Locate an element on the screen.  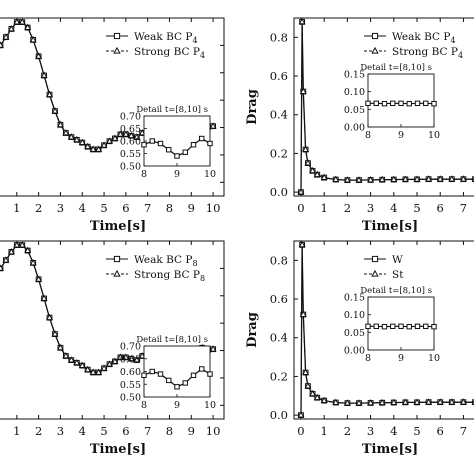
x-tick-label: 0 is located at coordinates (300, 208).